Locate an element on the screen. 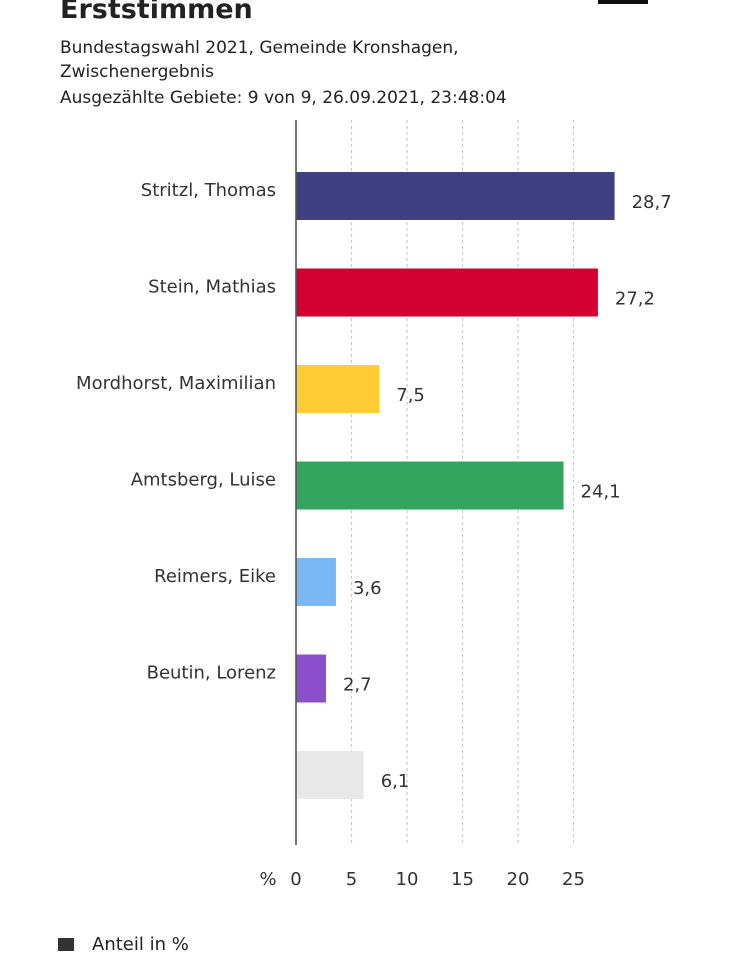  chart-subtitle-line2: Zwischenergebnis is located at coordinates (137, 72).